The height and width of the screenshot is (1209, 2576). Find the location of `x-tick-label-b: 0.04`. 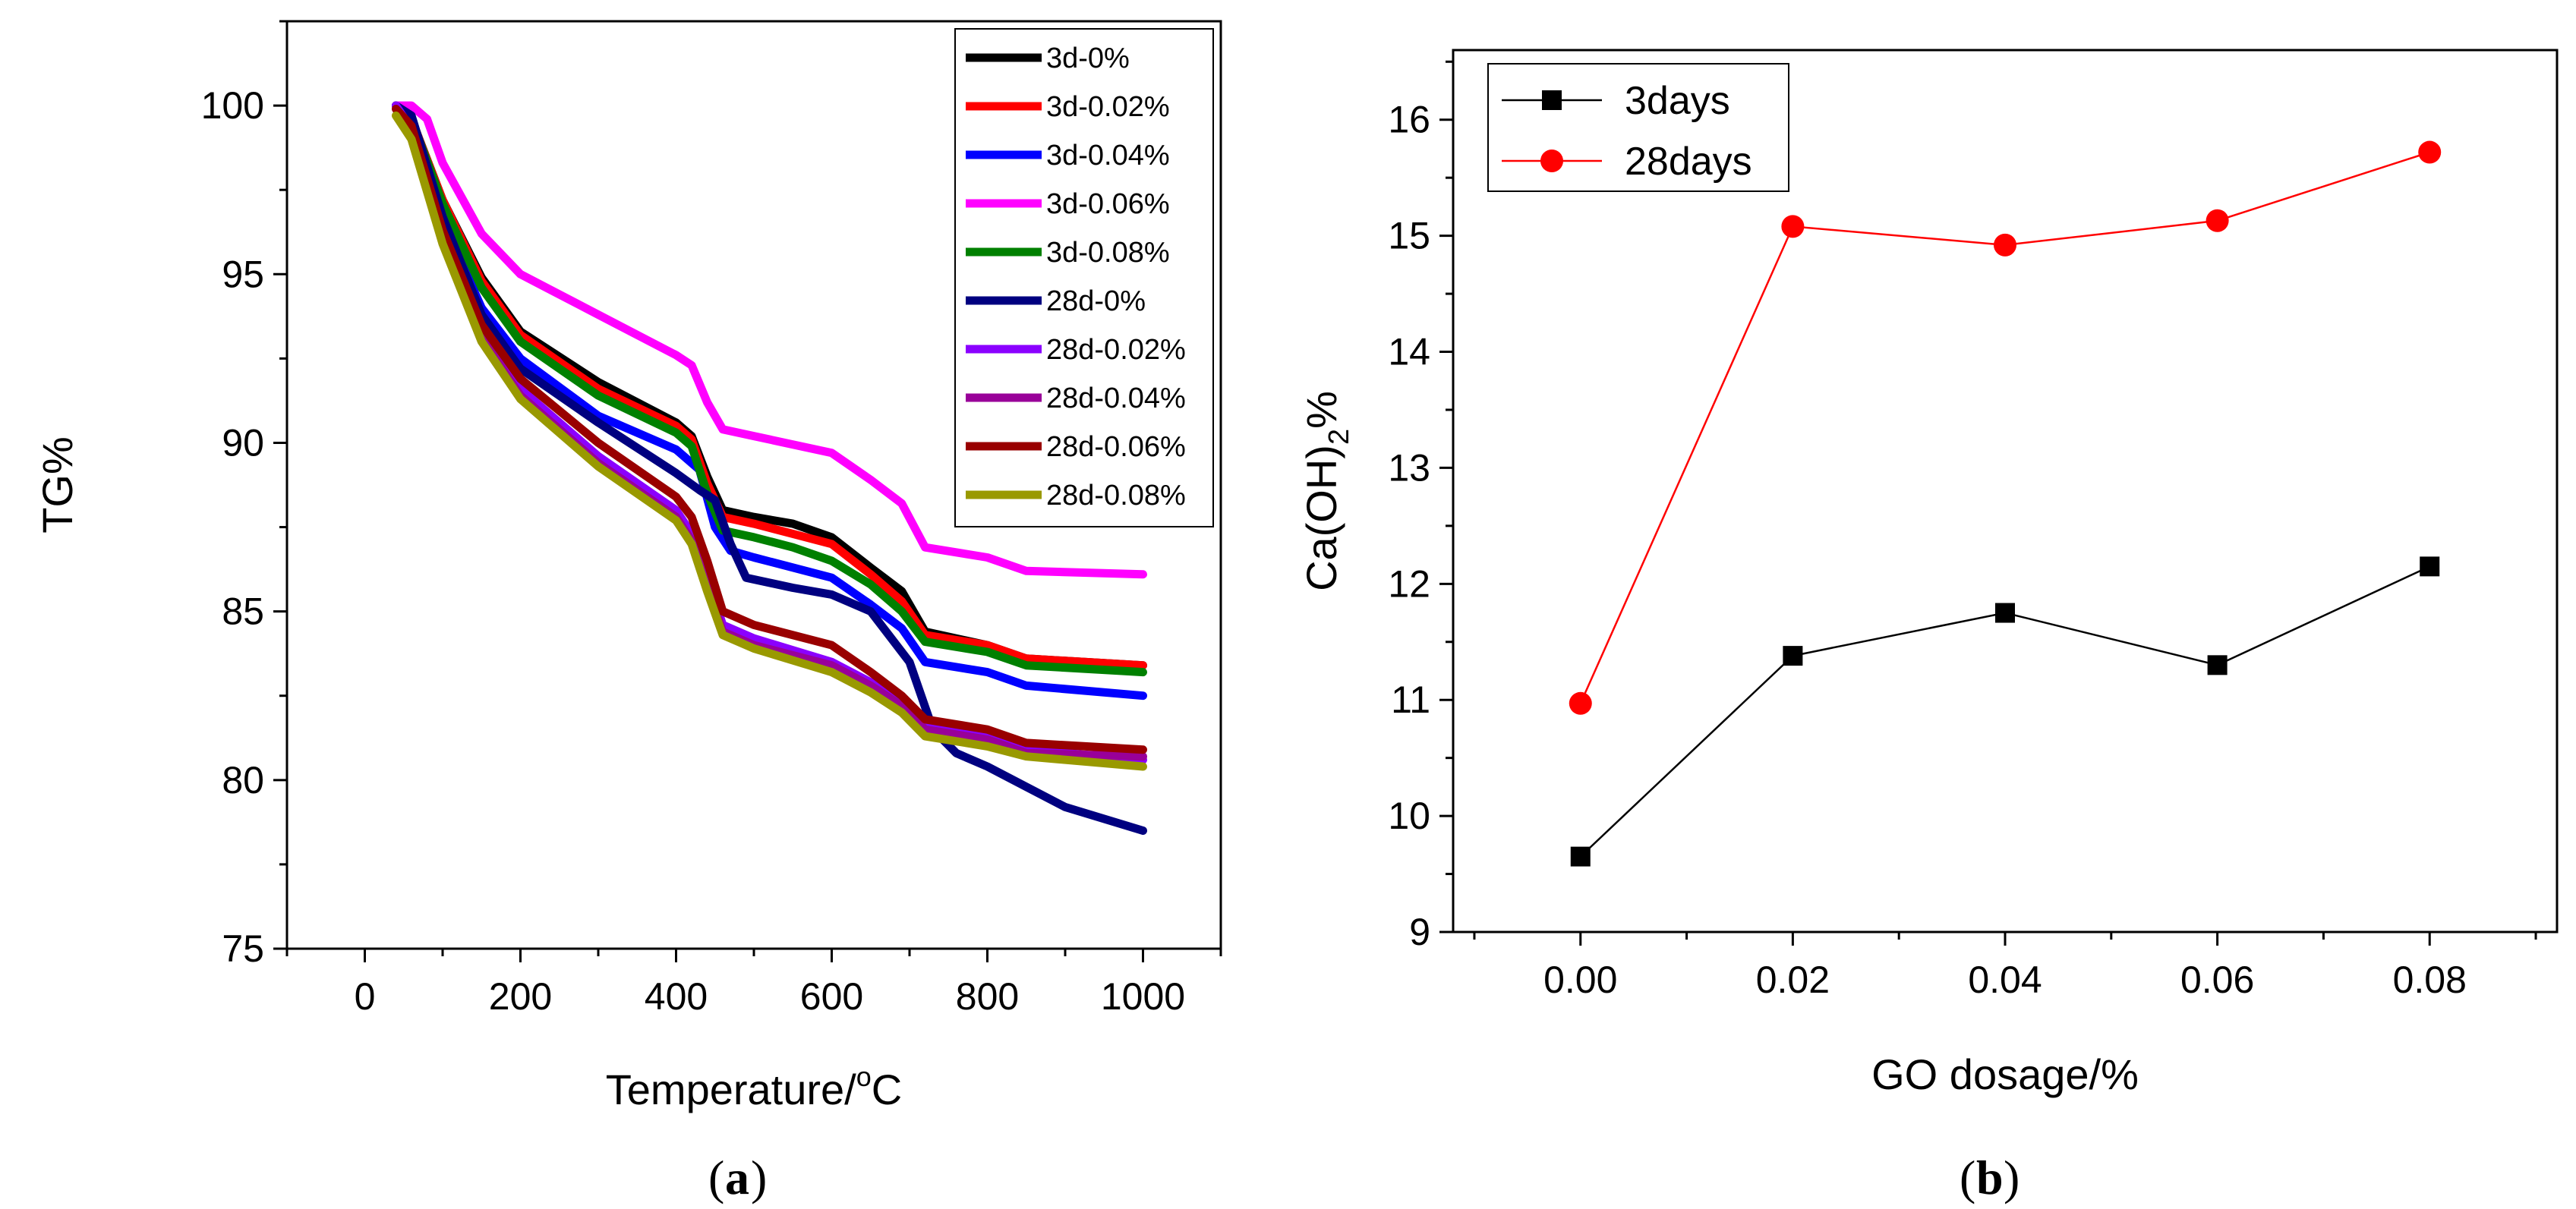

x-tick-label-b: 0.04 is located at coordinates (2005, 980).